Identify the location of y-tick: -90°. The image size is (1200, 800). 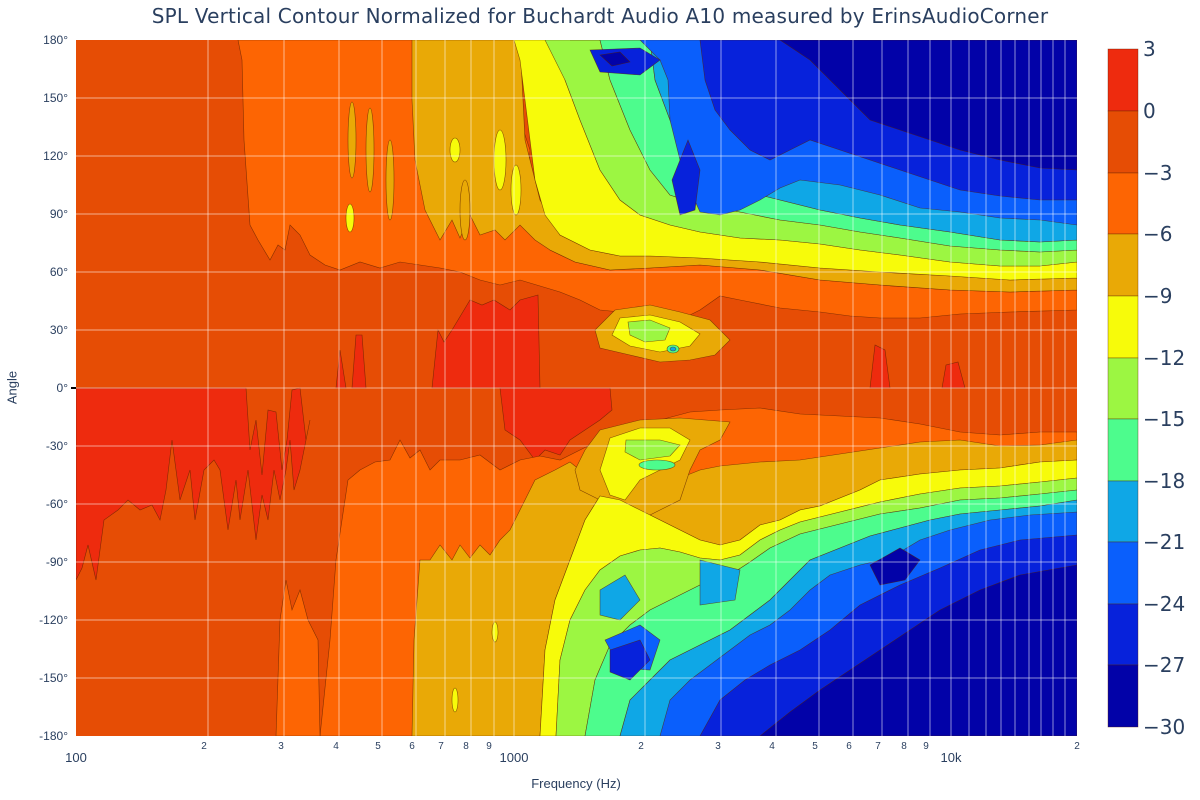
(56, 562).